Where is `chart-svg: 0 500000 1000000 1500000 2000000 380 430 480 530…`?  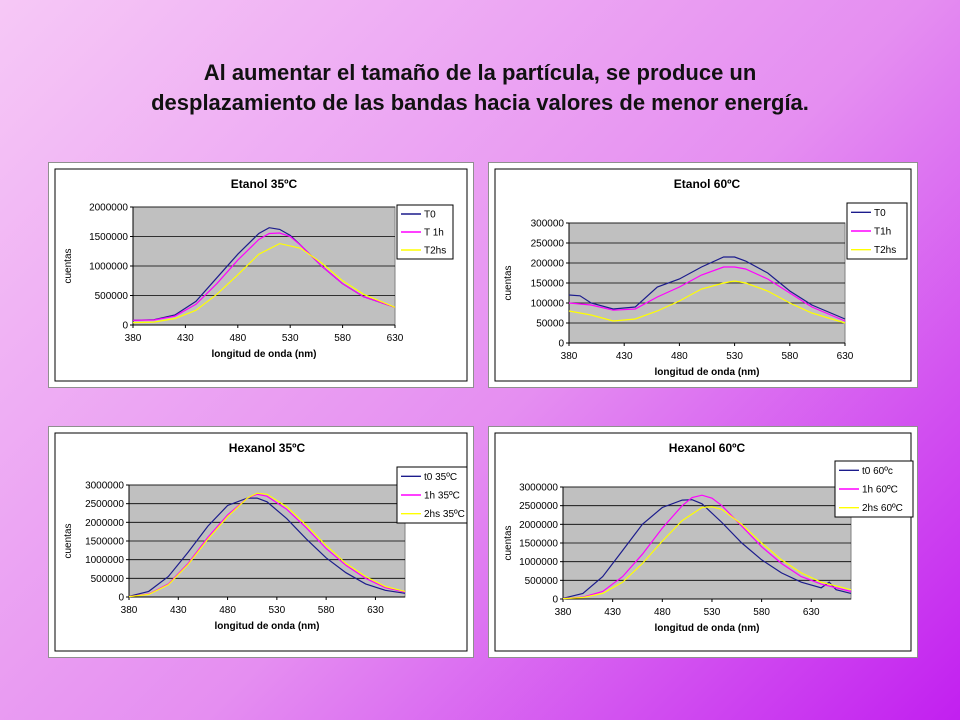 chart-svg: 0 500000 1000000 1500000 2000000 380 430 480 530… is located at coordinates (261, 275).